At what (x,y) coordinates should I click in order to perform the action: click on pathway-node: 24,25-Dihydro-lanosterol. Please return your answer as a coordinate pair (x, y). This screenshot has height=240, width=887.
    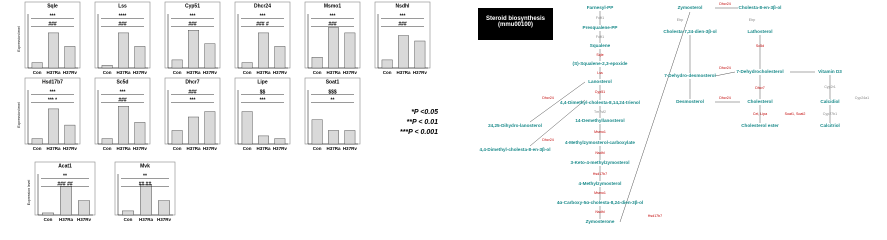
    Looking at the image, I should click on (515, 125).